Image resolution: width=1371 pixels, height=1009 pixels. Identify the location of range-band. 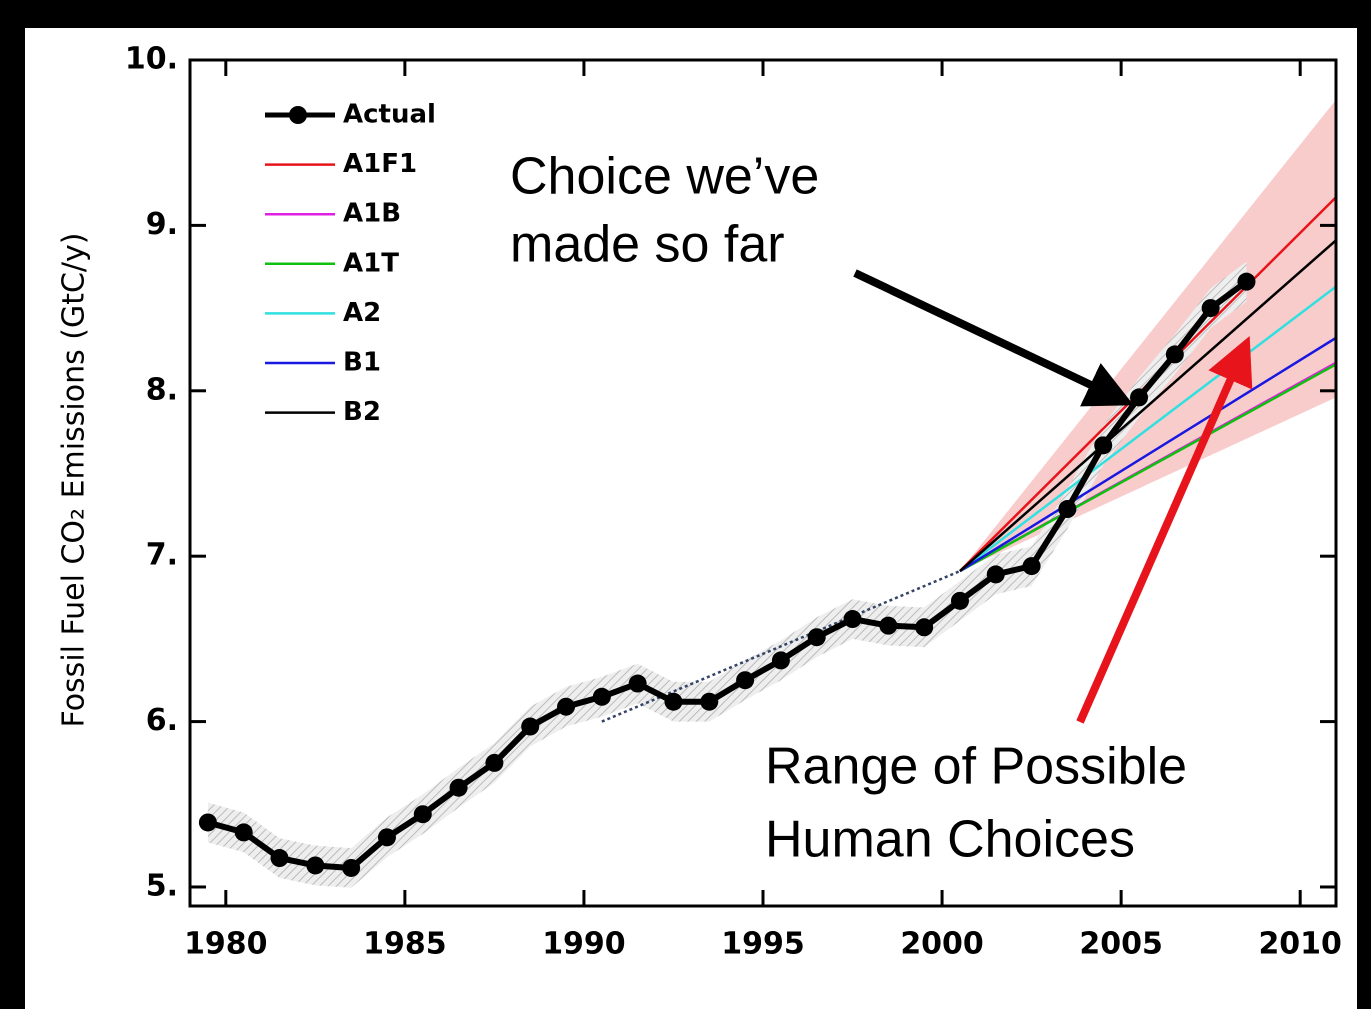
(1147, 335).